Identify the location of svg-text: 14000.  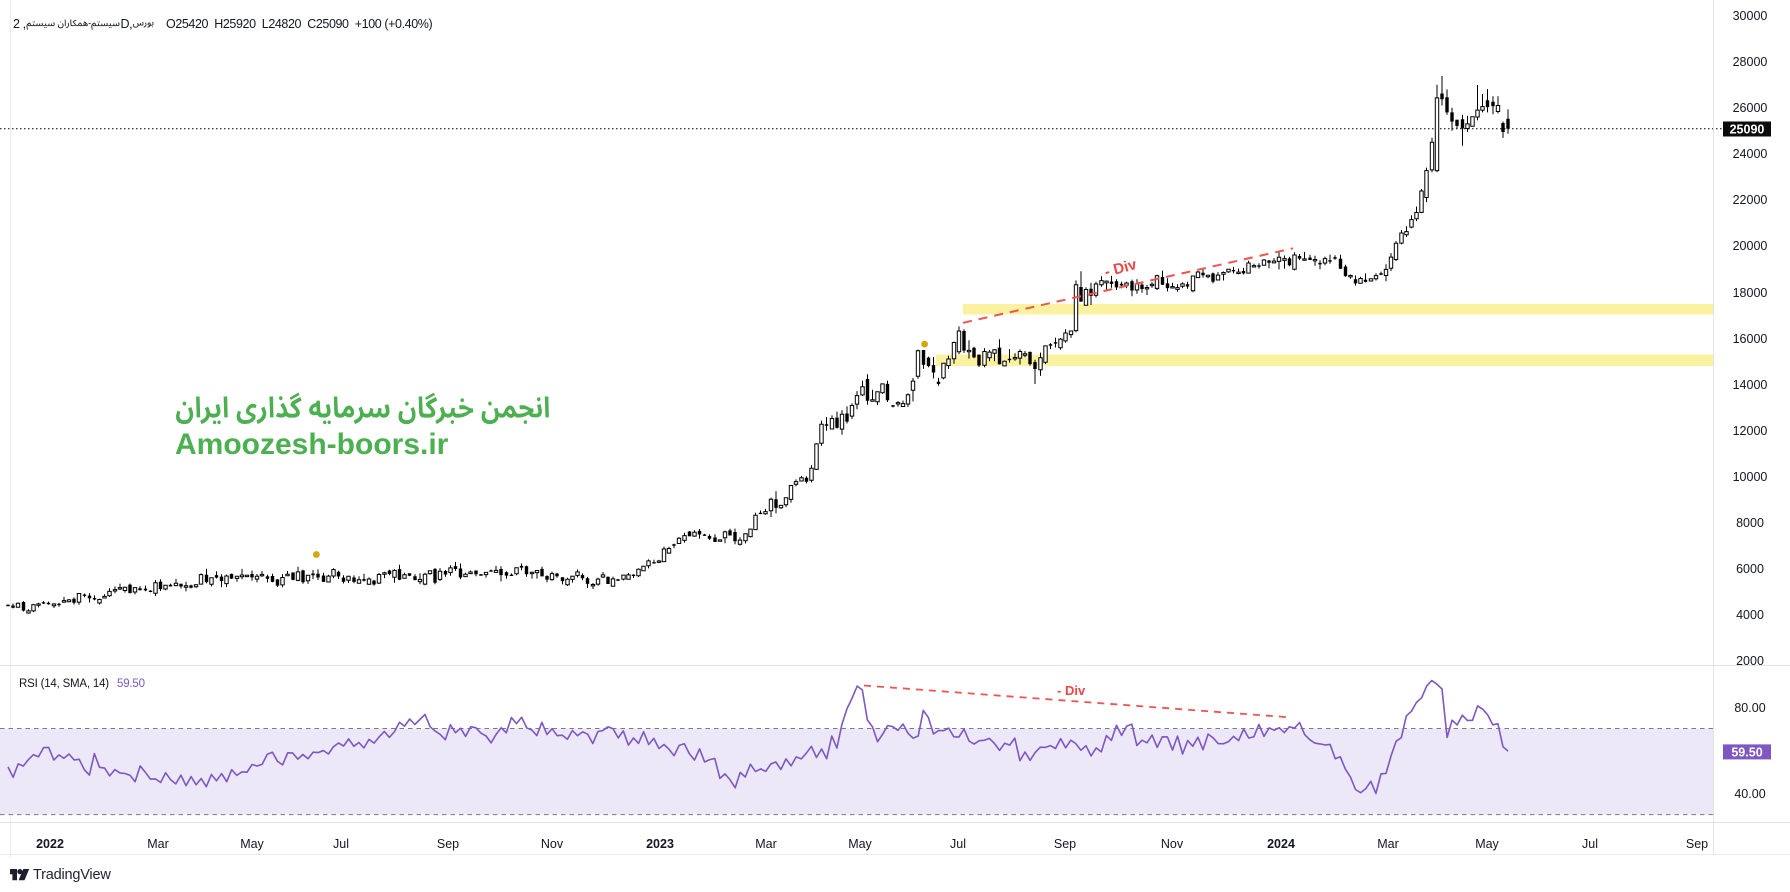
(1750, 385).